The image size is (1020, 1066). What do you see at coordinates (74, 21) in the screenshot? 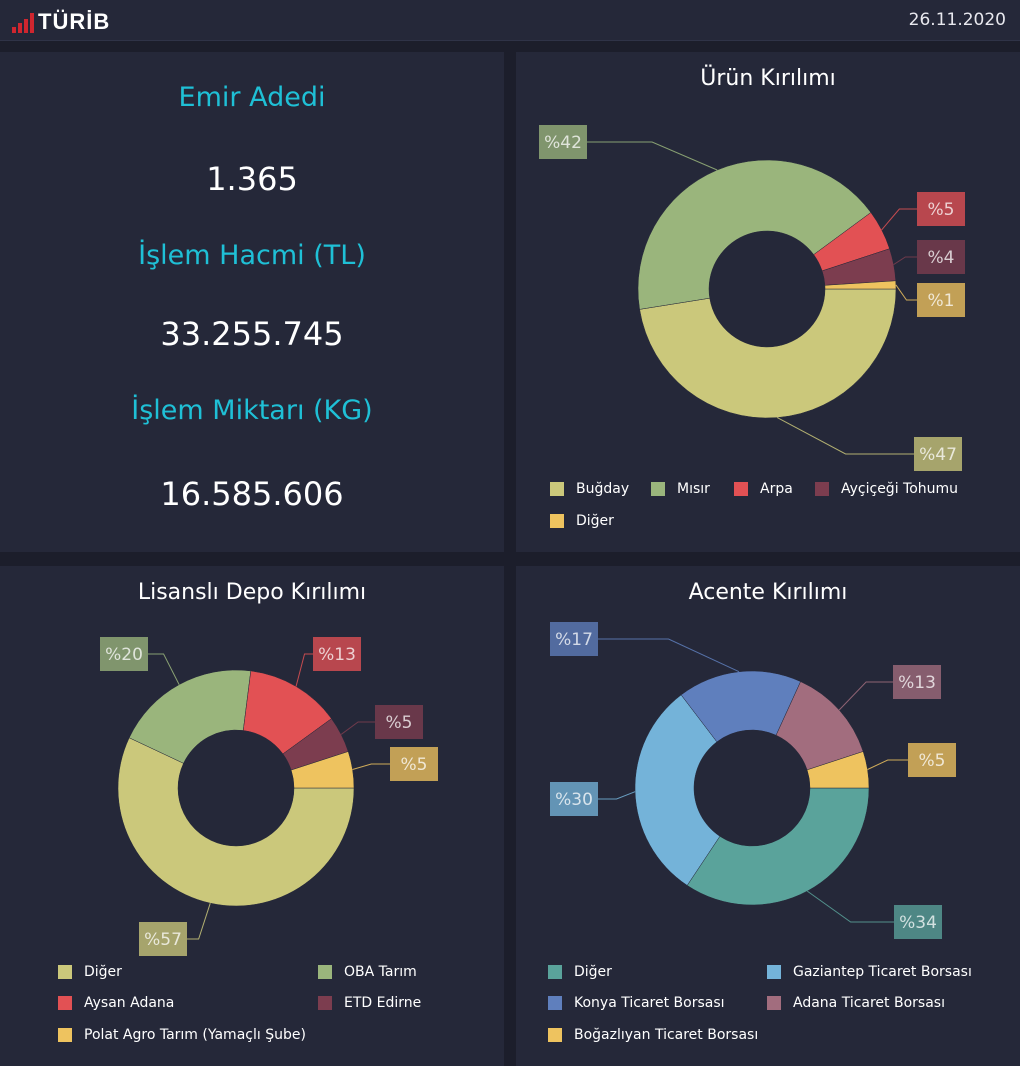
I see `logo-text: TÜRİB` at bounding box center [74, 21].